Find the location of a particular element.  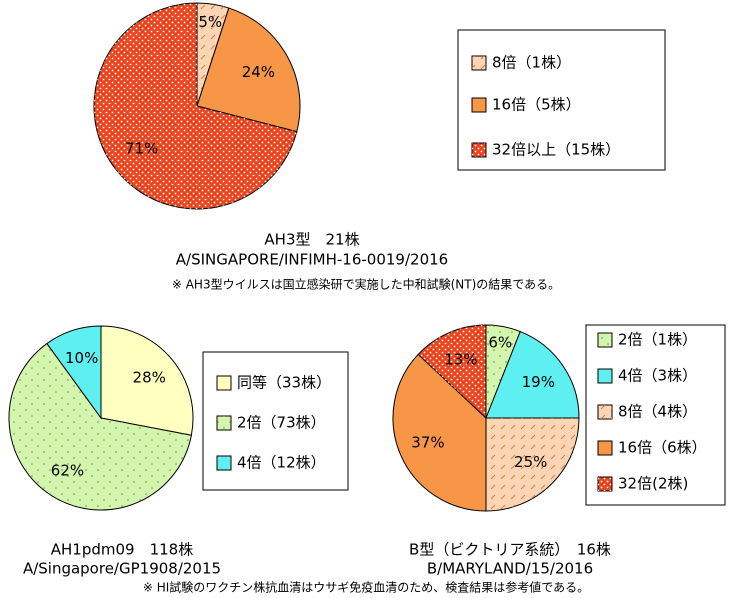

legend-label: 32倍以上（15株） is located at coordinates (556, 150).